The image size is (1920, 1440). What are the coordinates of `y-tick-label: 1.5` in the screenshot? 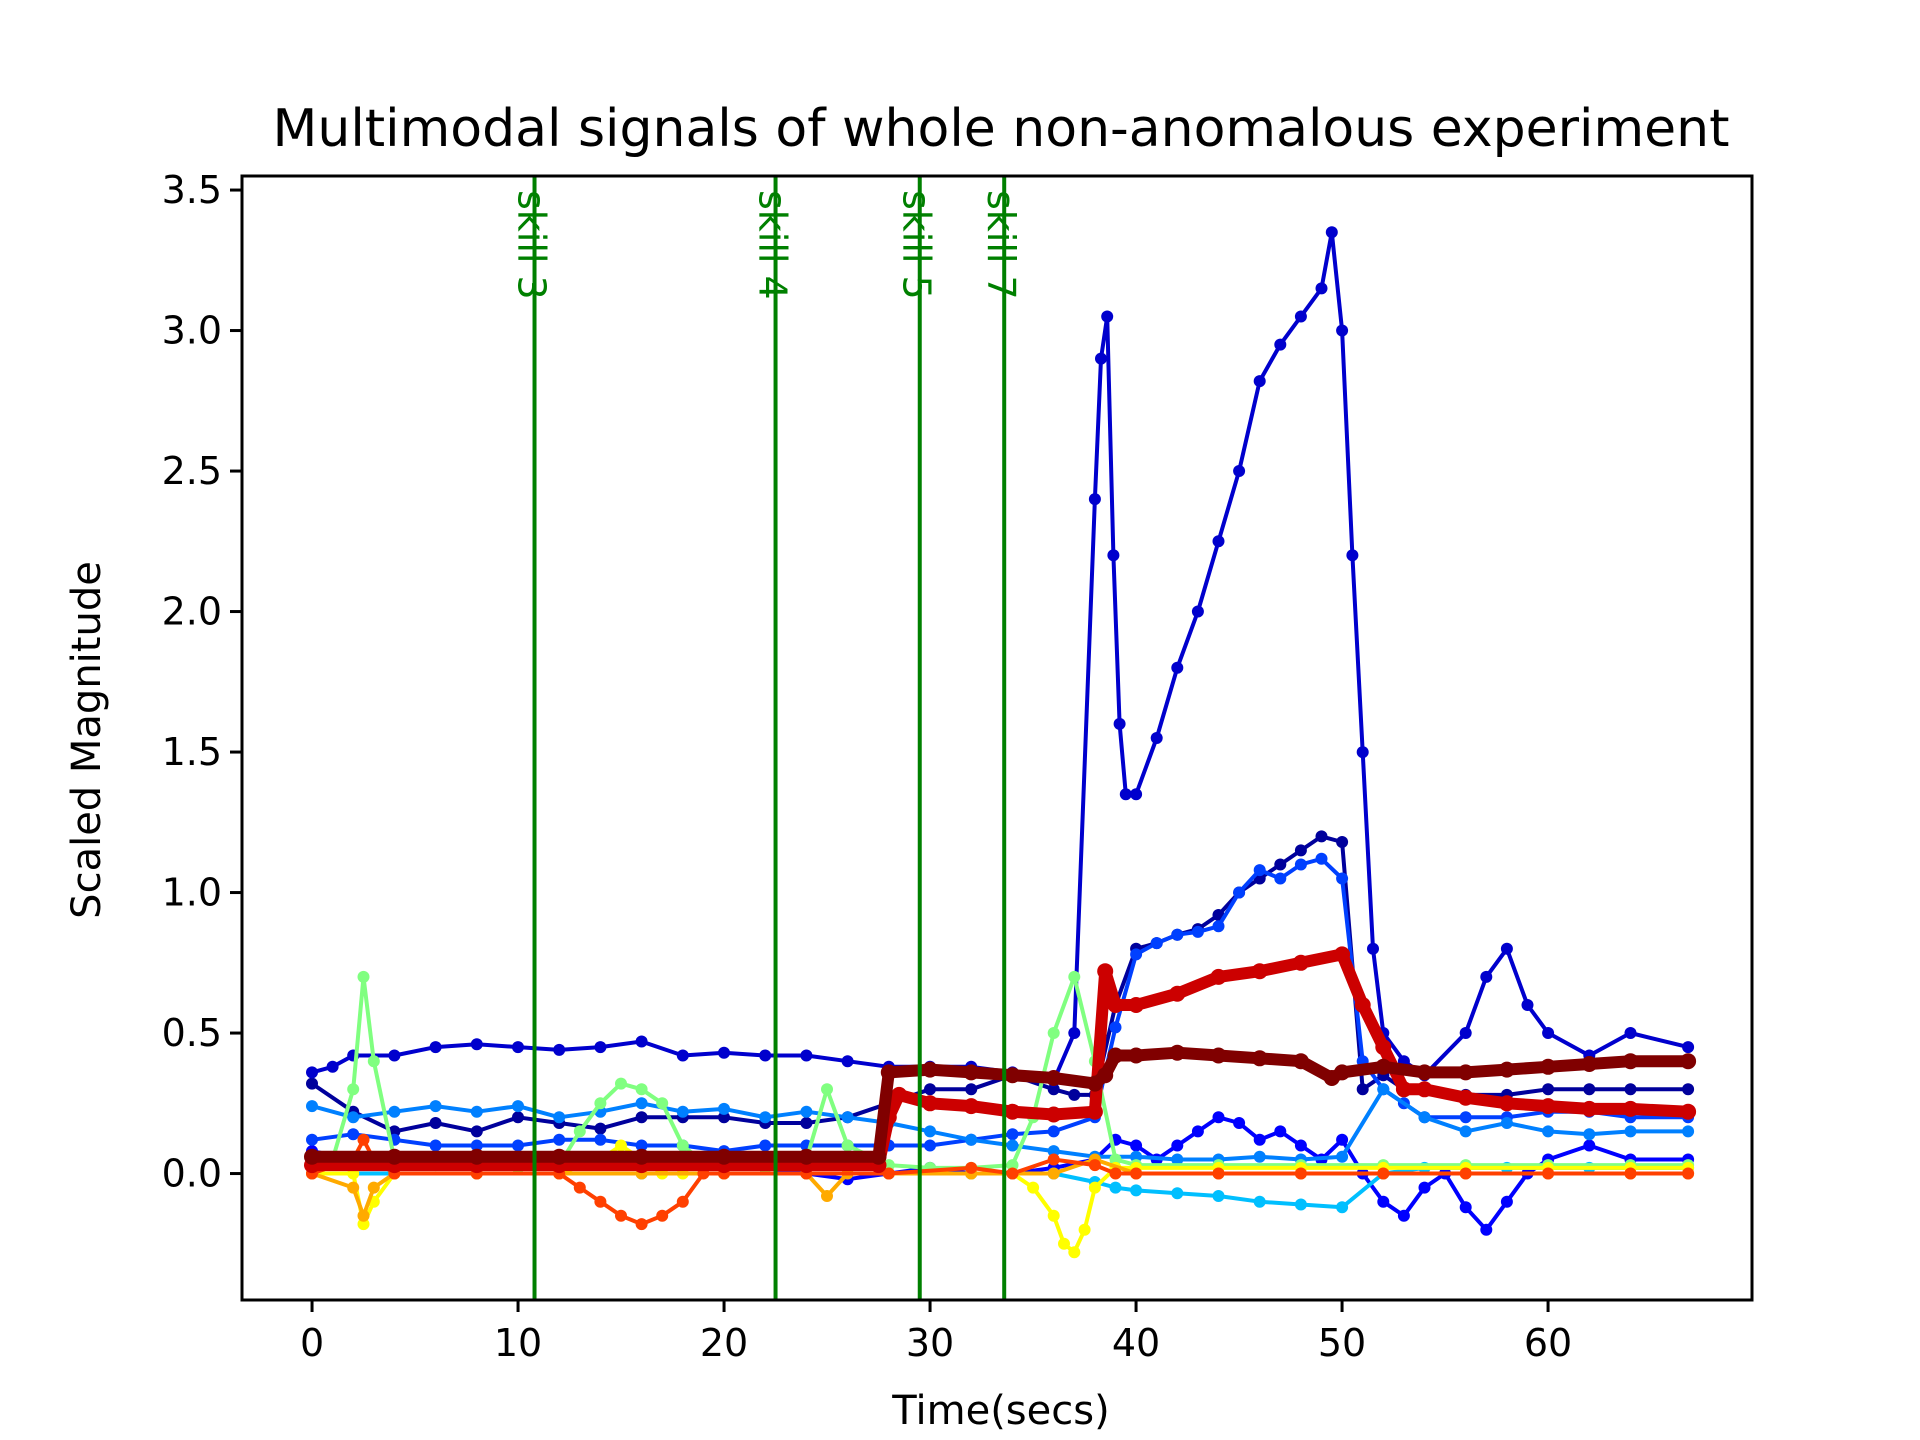 It's located at (192, 752).